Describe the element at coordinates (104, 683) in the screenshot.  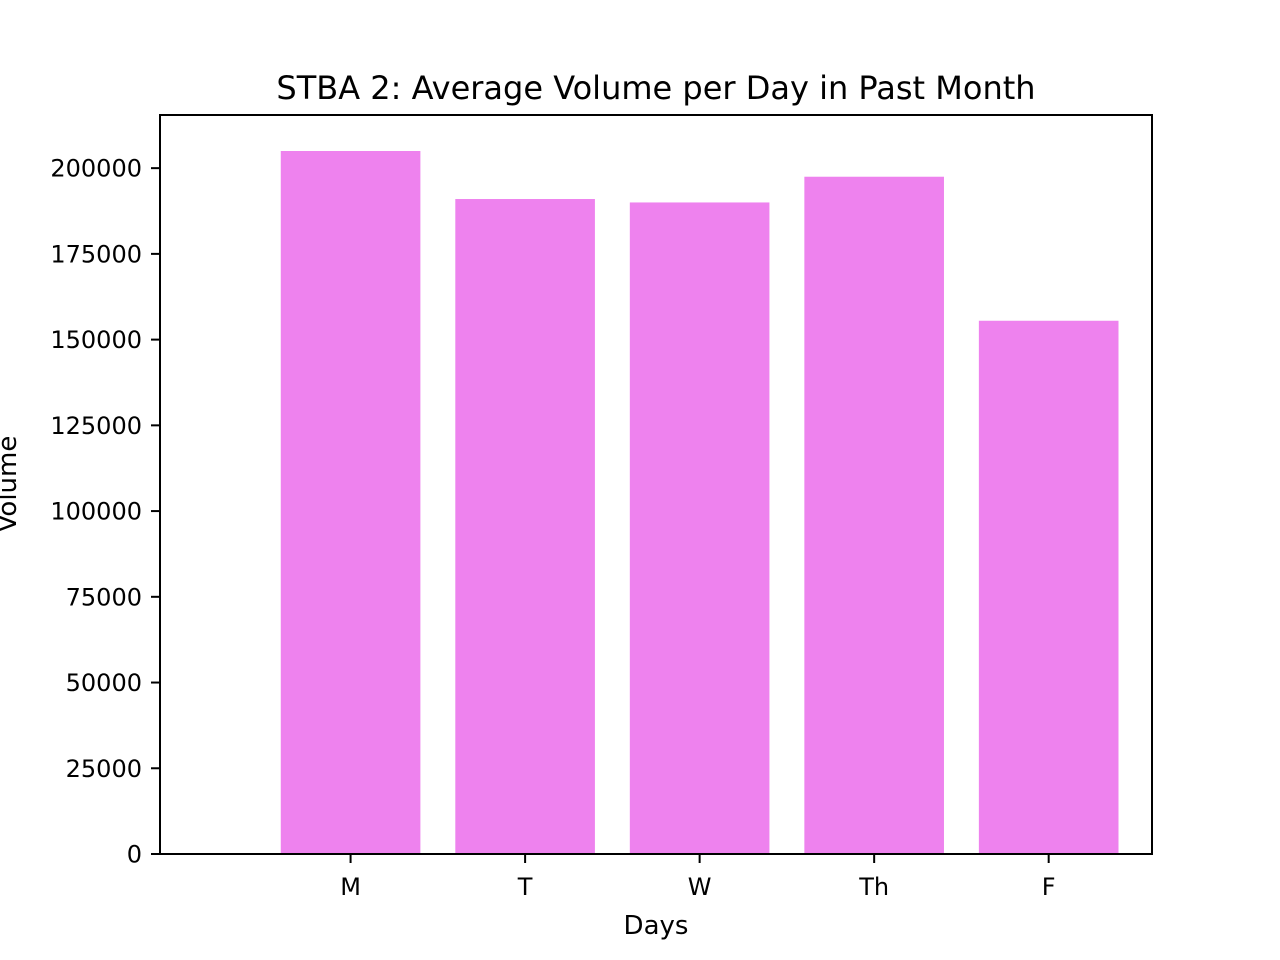
I see `y-tick-label: 50000` at that location.